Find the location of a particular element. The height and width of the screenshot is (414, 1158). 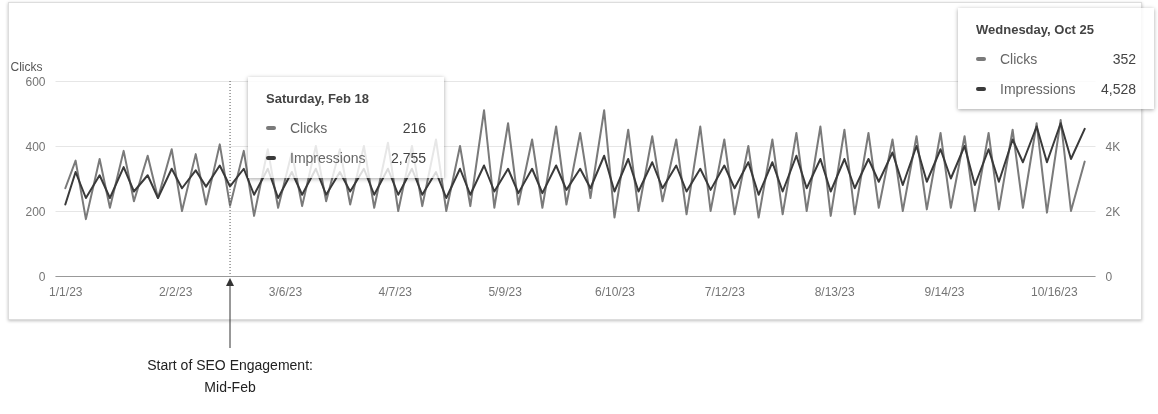

x-tick-label: 4/7/23 is located at coordinates (395, 291).